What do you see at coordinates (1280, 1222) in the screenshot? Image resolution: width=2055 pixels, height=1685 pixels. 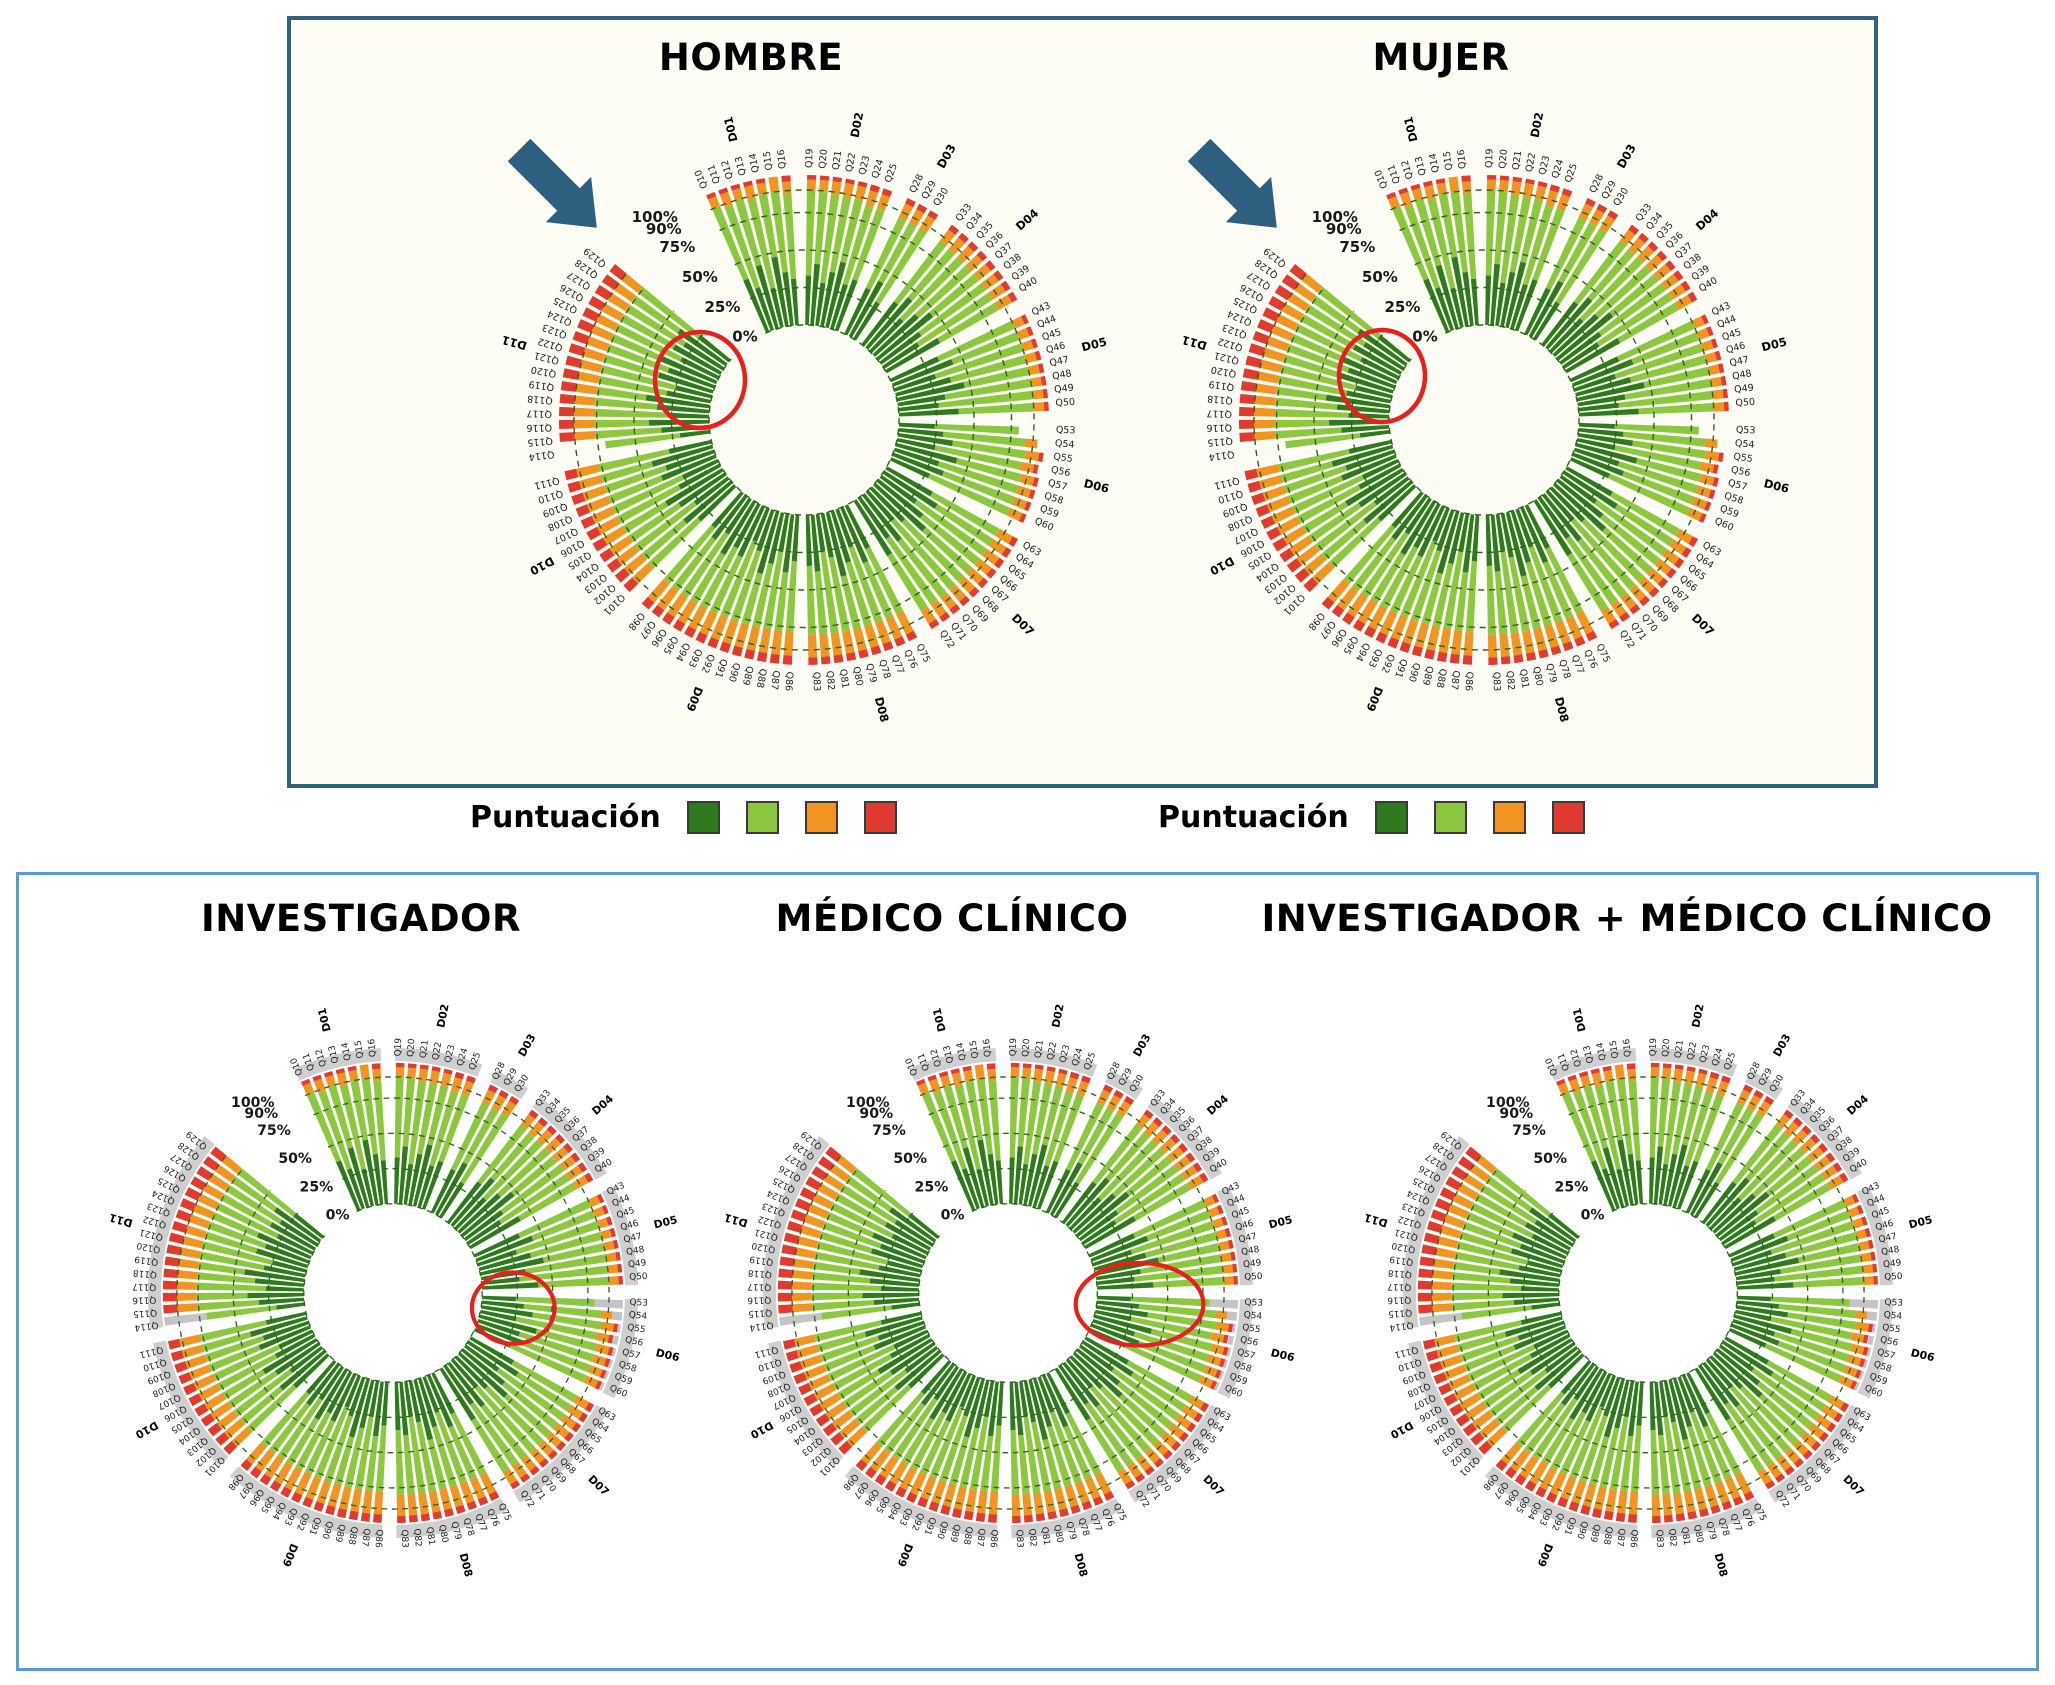 I see `domain-label: D05` at bounding box center [1280, 1222].